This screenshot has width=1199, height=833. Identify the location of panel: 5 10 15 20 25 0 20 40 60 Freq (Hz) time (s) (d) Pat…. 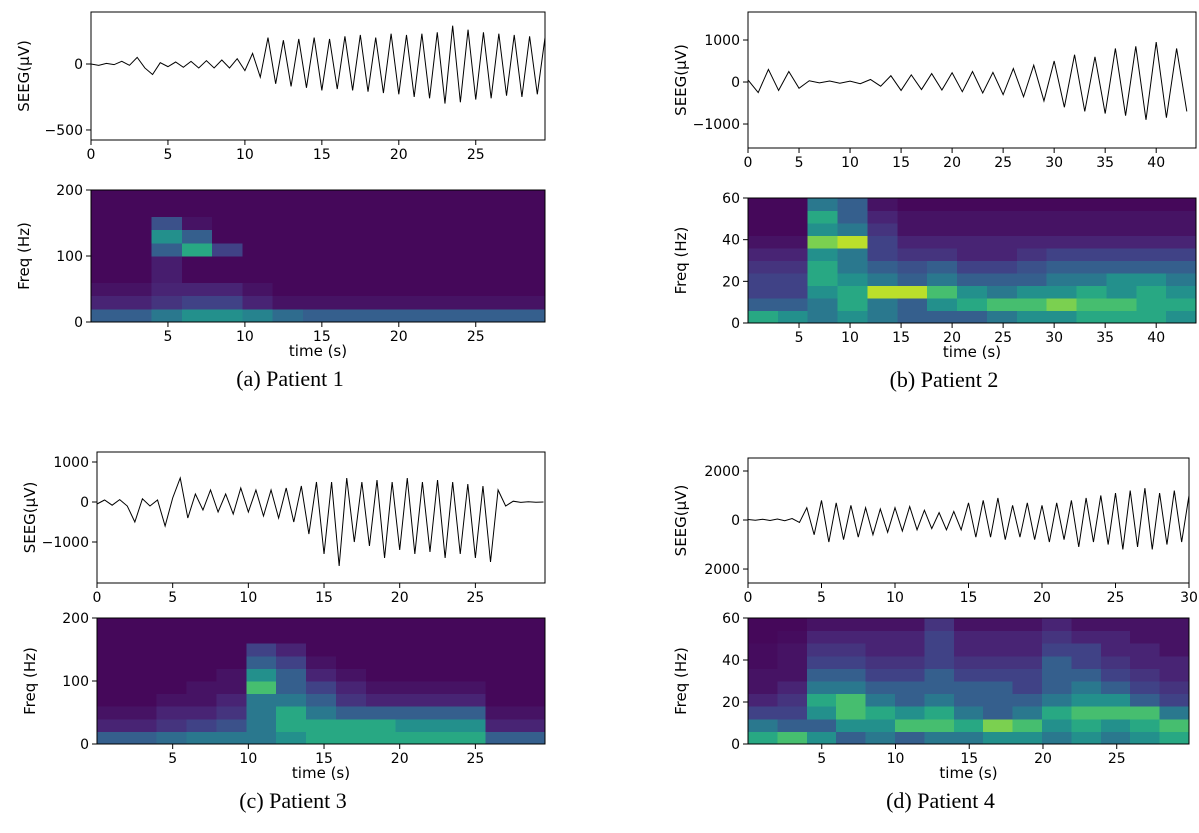
(931, 712).